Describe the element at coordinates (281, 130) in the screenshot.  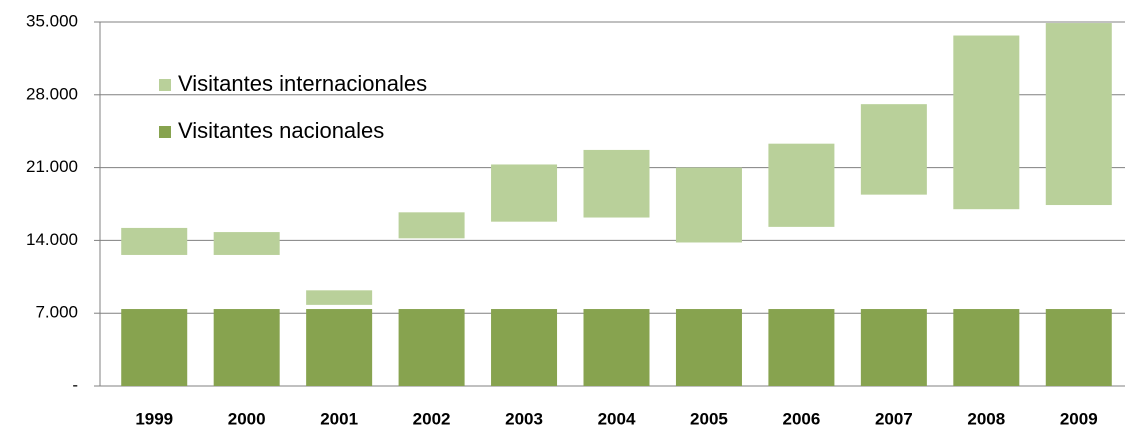
I see `legend-label: Visitantes nacionales` at that location.